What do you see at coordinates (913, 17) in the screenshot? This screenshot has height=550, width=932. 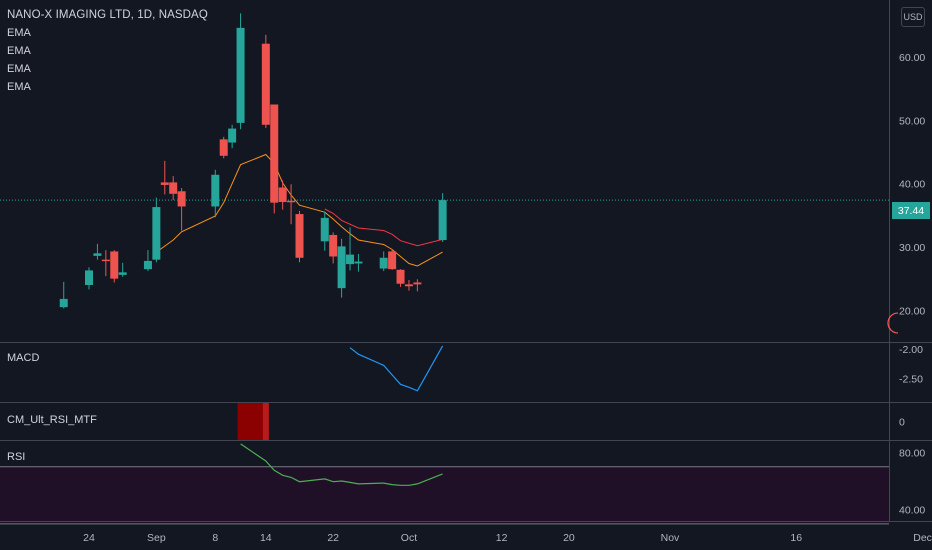 I see `currency-button: USD` at bounding box center [913, 17].